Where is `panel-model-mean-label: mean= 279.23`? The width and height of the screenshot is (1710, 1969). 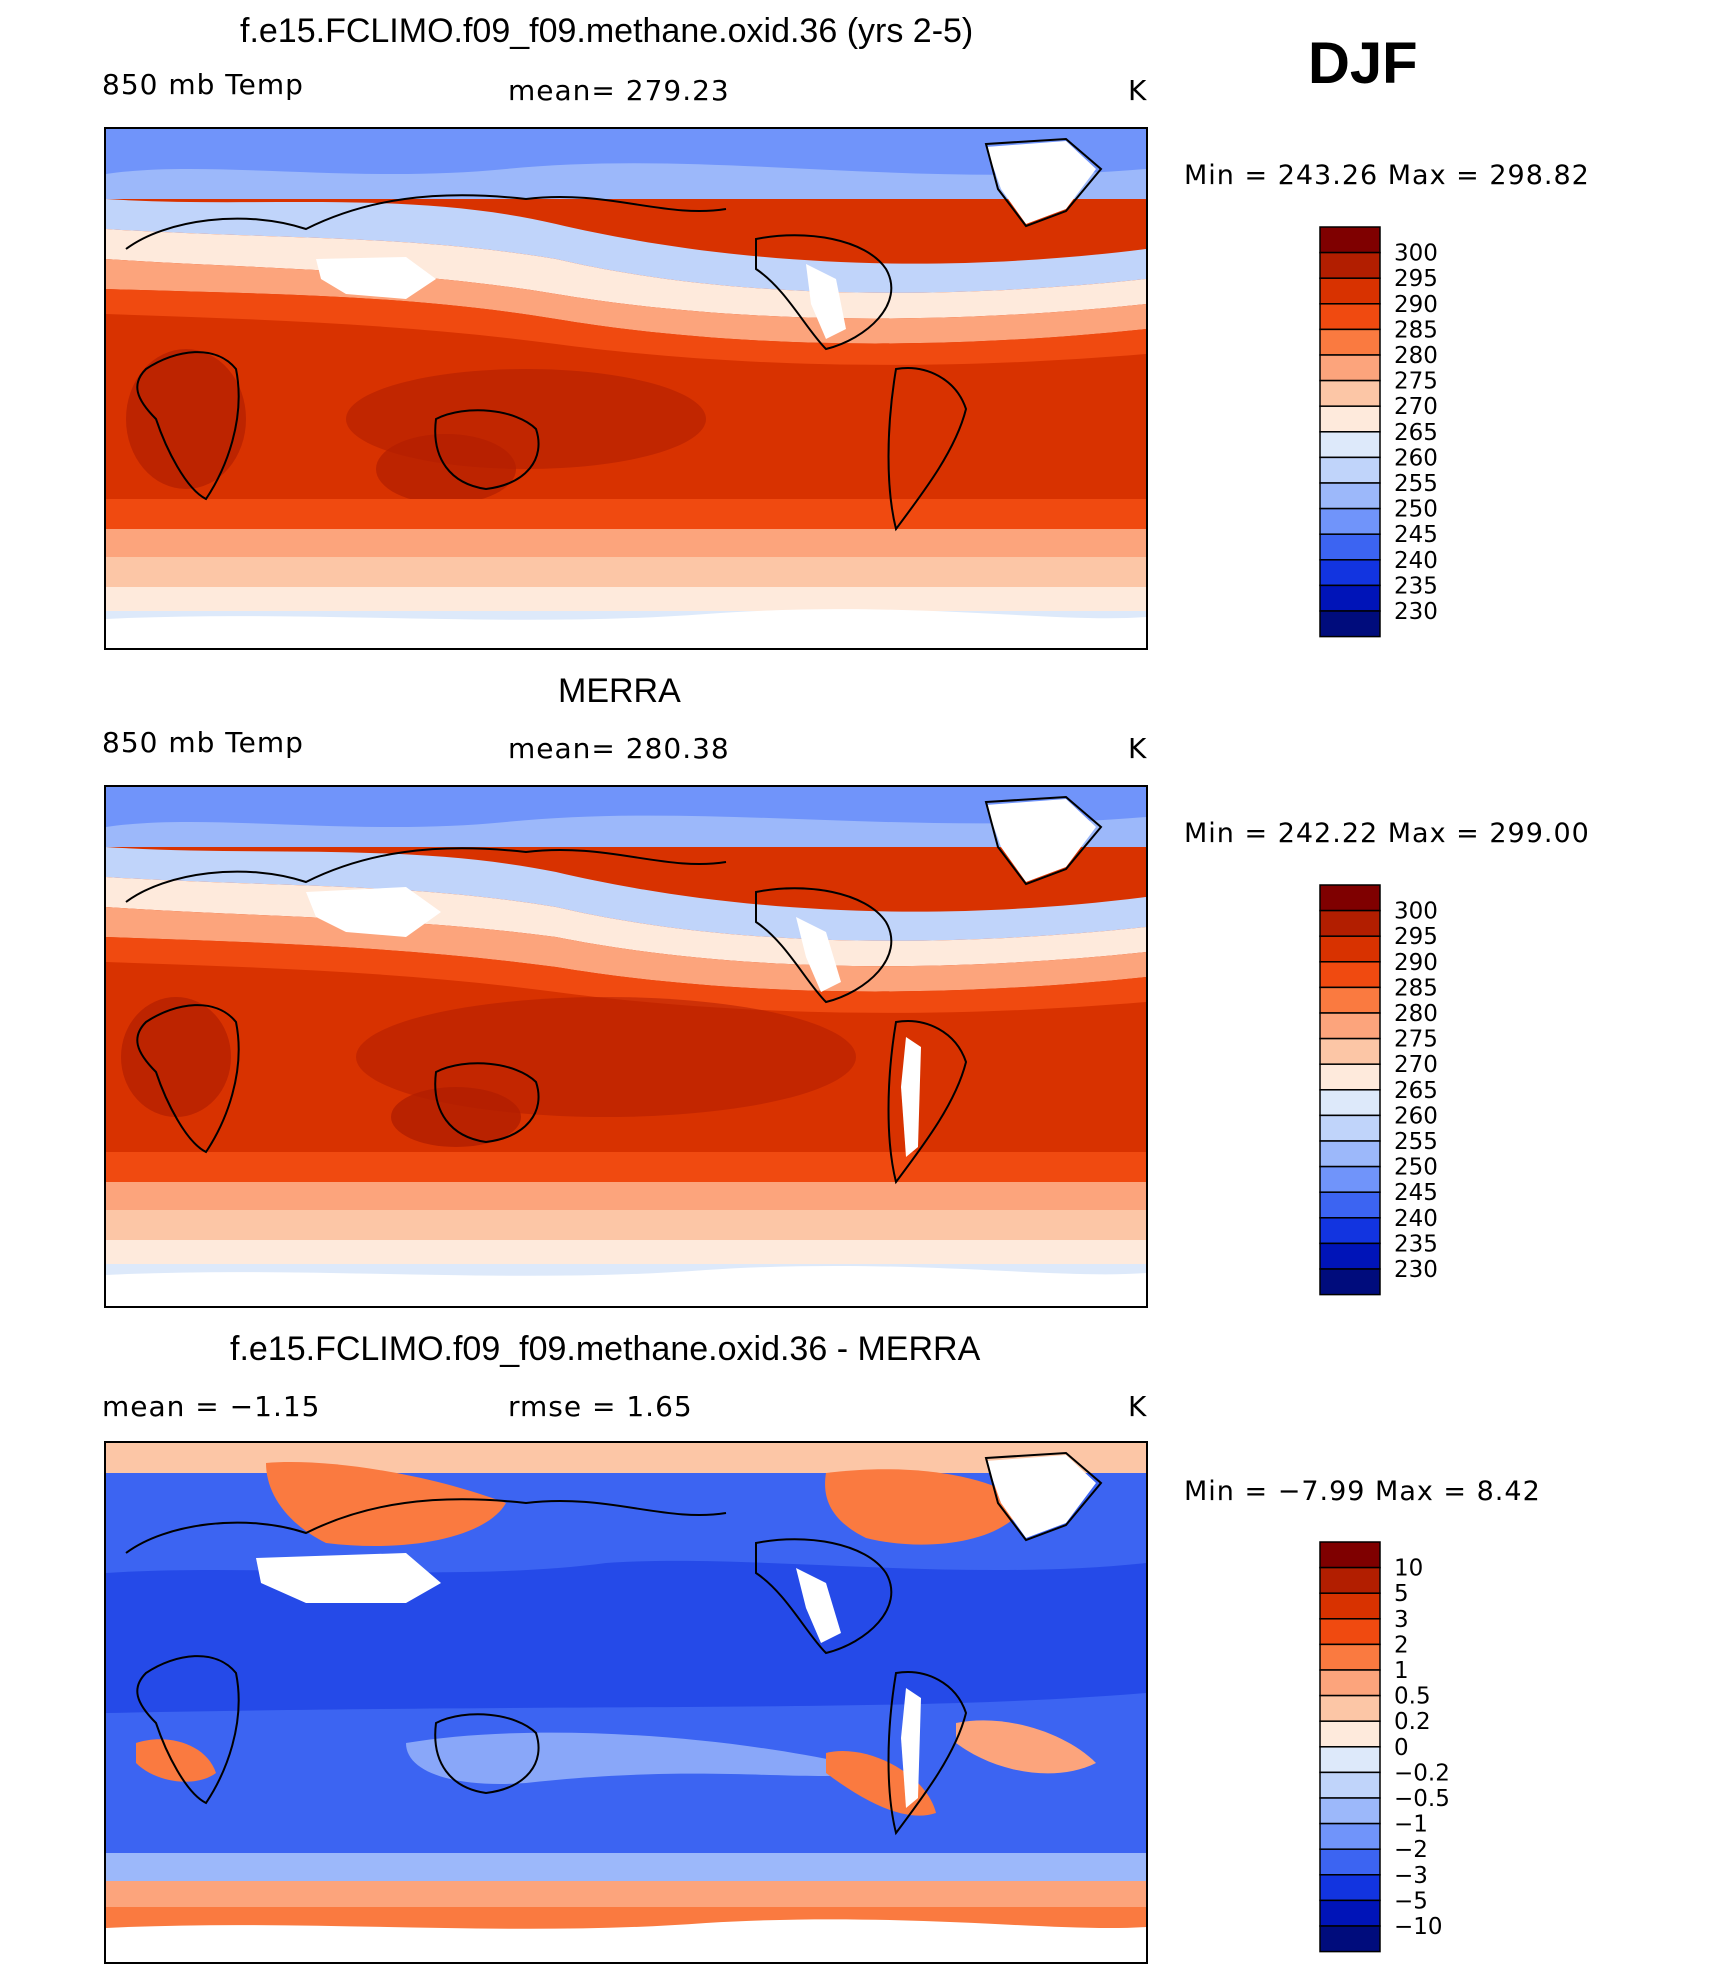
panel-model-mean-label: mean= 279.23 is located at coordinates (619, 90).